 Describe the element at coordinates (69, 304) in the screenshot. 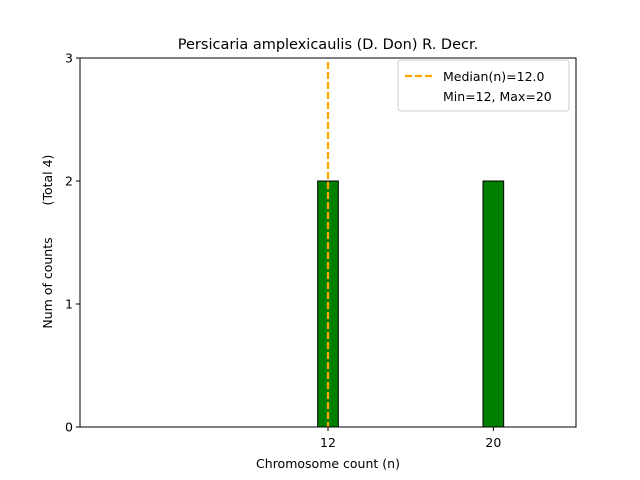

I see `y-tick-label-1: 1` at that location.